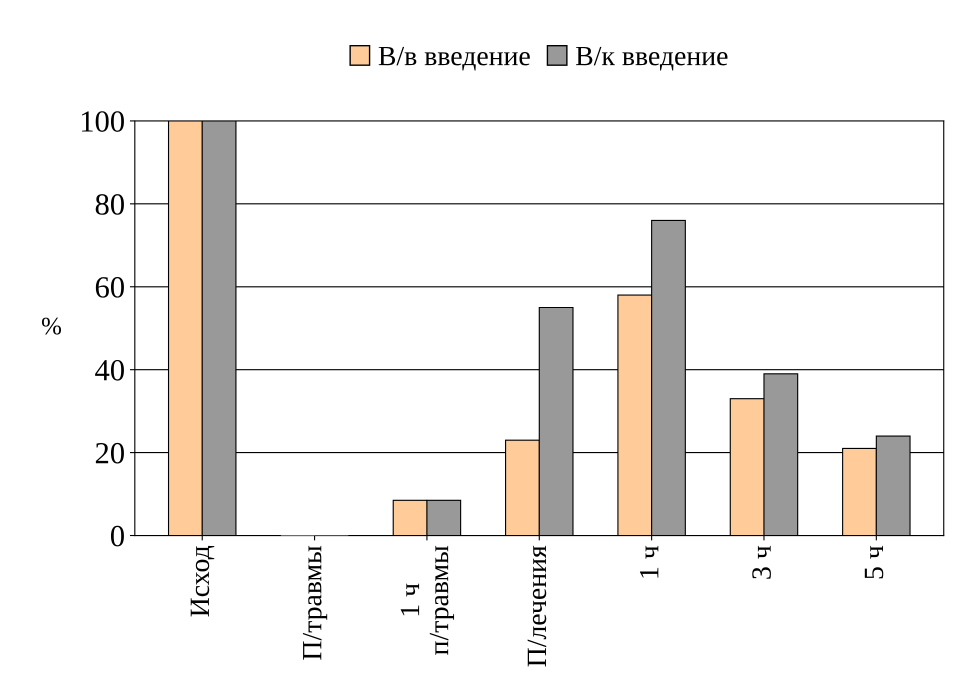 This screenshot has height=691, width=963. Describe the element at coordinates (103, 121) in the screenshot. I see `y-tick-label: 100` at that location.